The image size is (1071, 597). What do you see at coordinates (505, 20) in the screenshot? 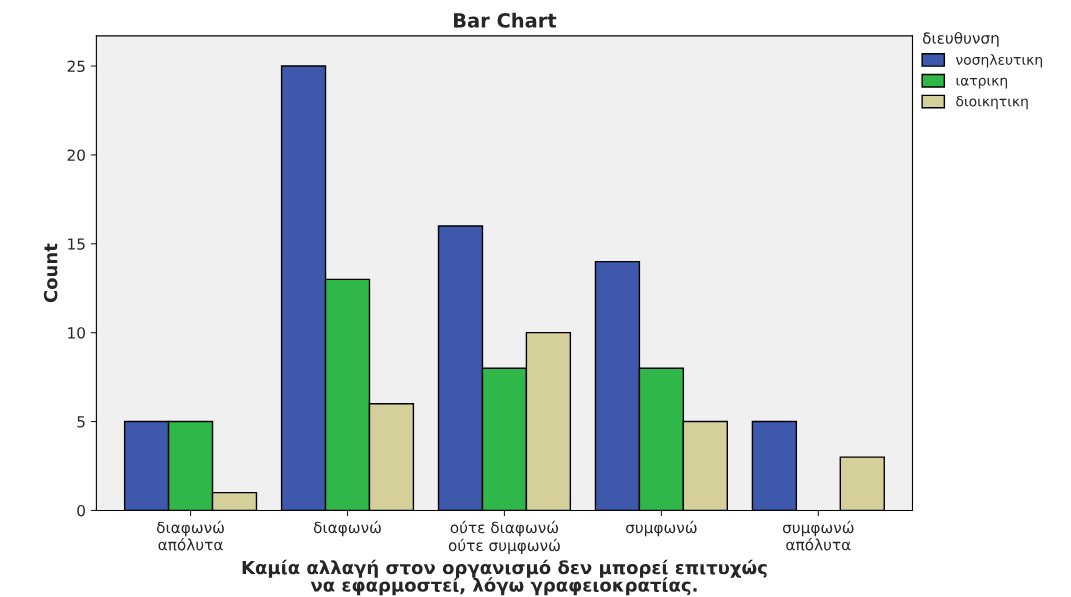
I see `chart-title: Bar Chart` at bounding box center [505, 20].